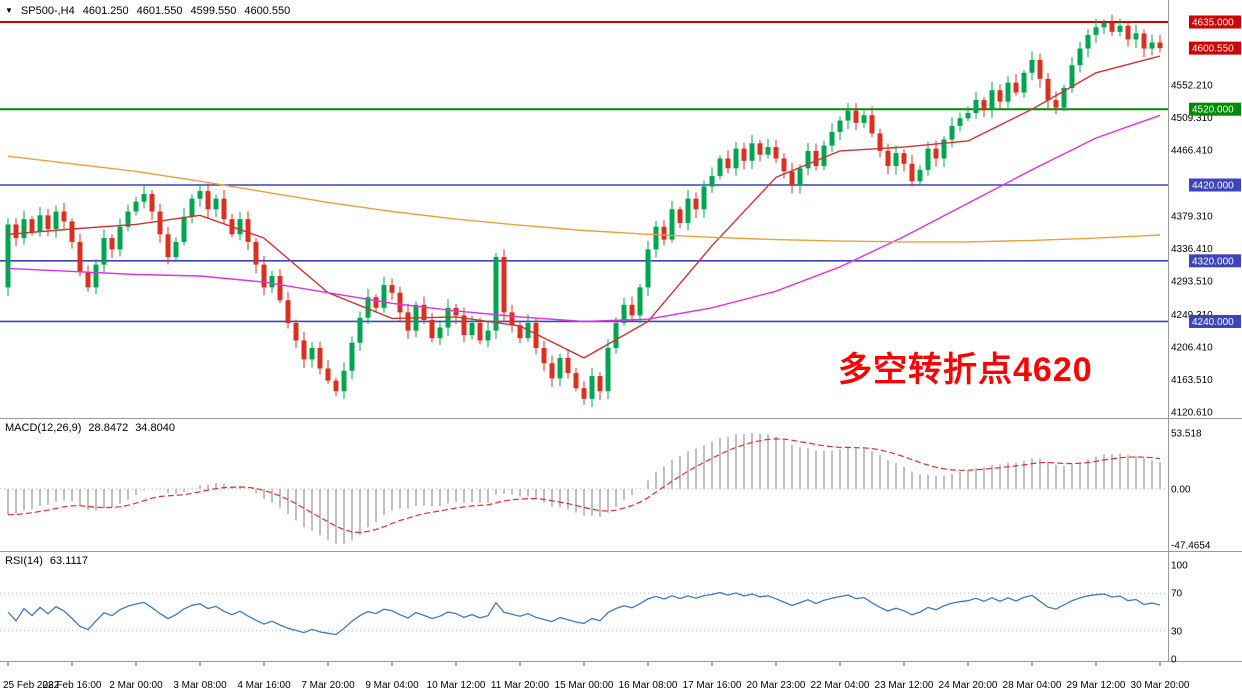 Image resolution: width=1242 pixels, height=698 pixels. What do you see at coordinates (520, 685) in the screenshot?
I see `svg-text: 11 Mar 20:00` at bounding box center [520, 685].